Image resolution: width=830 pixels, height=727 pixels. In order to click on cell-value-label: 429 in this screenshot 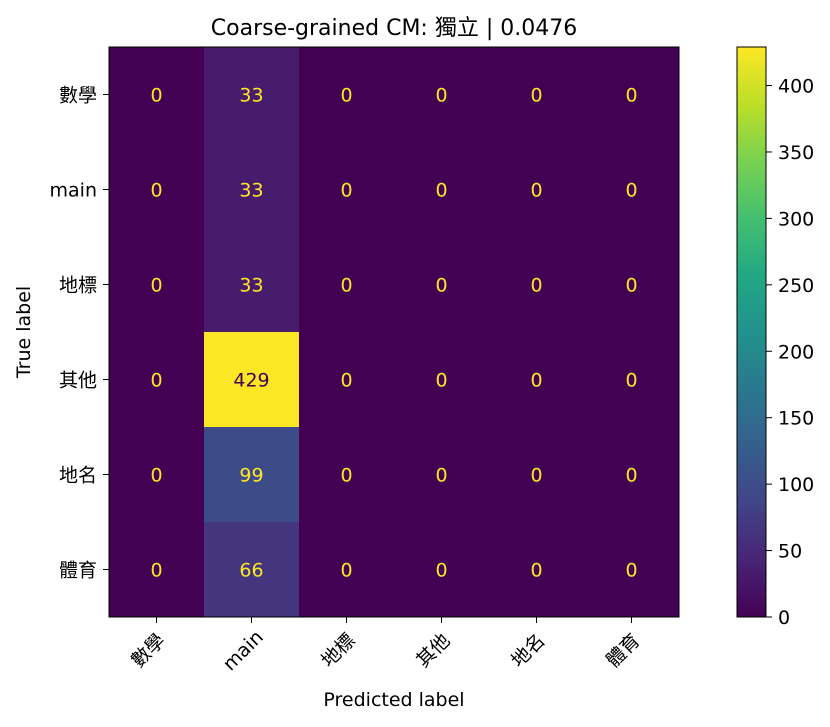, I will do `click(251, 381)`.